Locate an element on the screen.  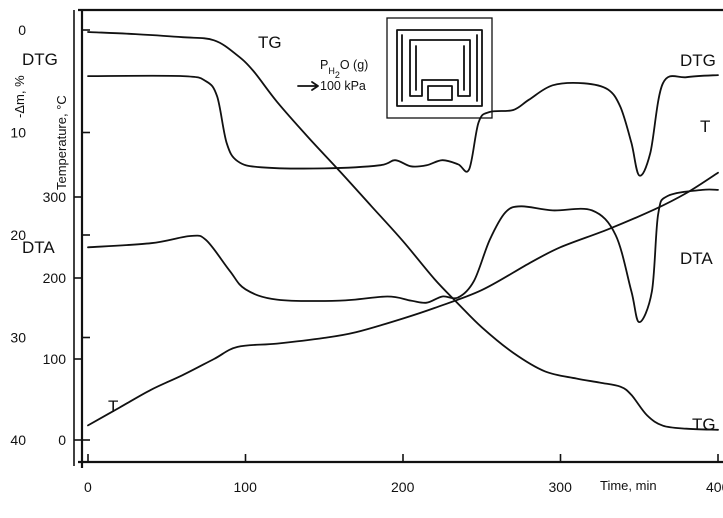
mass-tick-label: 0 is located at coordinates (22, 30).